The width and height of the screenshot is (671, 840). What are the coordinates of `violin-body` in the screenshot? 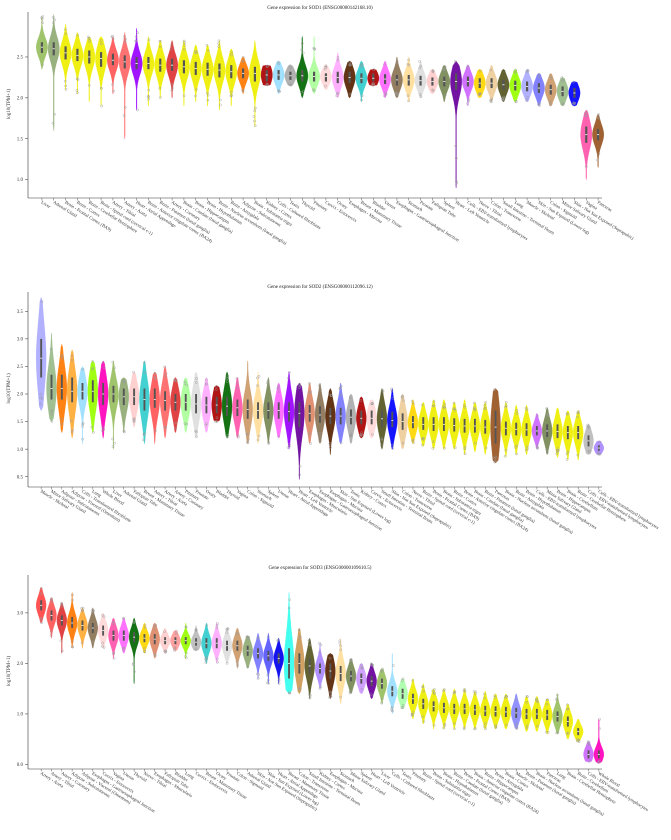 It's located at (134, 650).